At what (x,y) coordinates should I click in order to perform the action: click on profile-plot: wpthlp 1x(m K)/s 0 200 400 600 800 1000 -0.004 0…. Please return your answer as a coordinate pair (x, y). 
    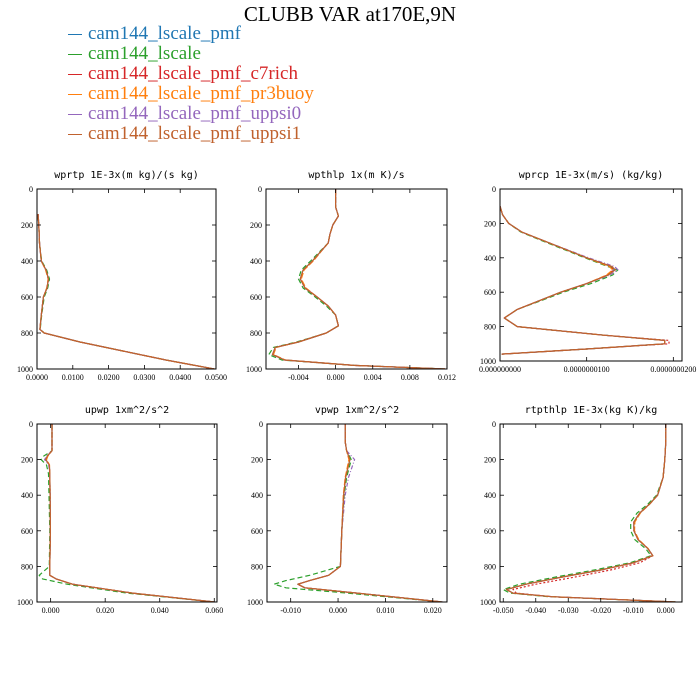
    Looking at the image, I should click on (351, 276).